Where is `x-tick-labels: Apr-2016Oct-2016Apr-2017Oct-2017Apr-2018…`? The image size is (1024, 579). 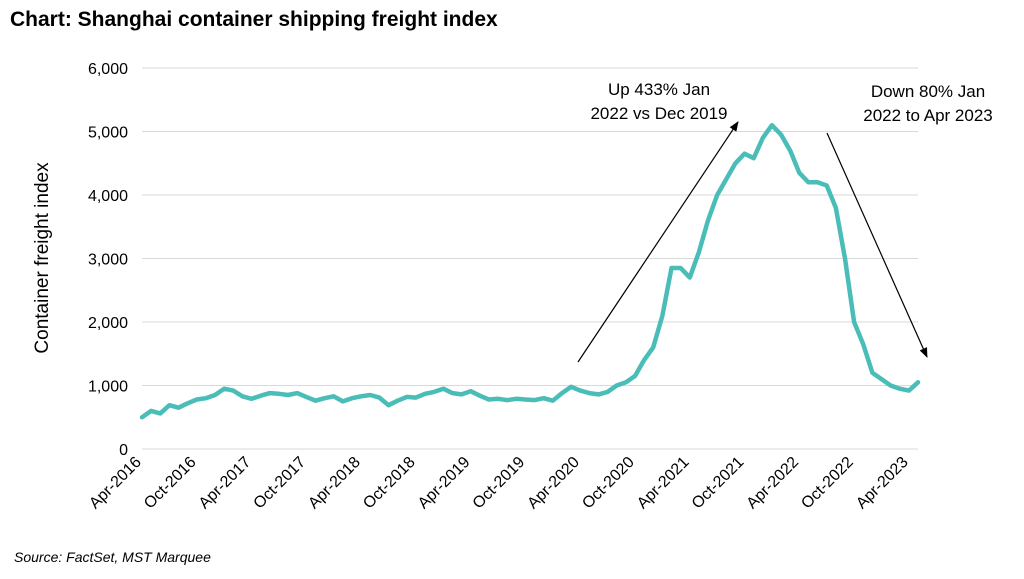
x-tick-labels: Apr-2016Oct-2016Apr-2017Oct-2017Apr-2018… is located at coordinates (499, 483).